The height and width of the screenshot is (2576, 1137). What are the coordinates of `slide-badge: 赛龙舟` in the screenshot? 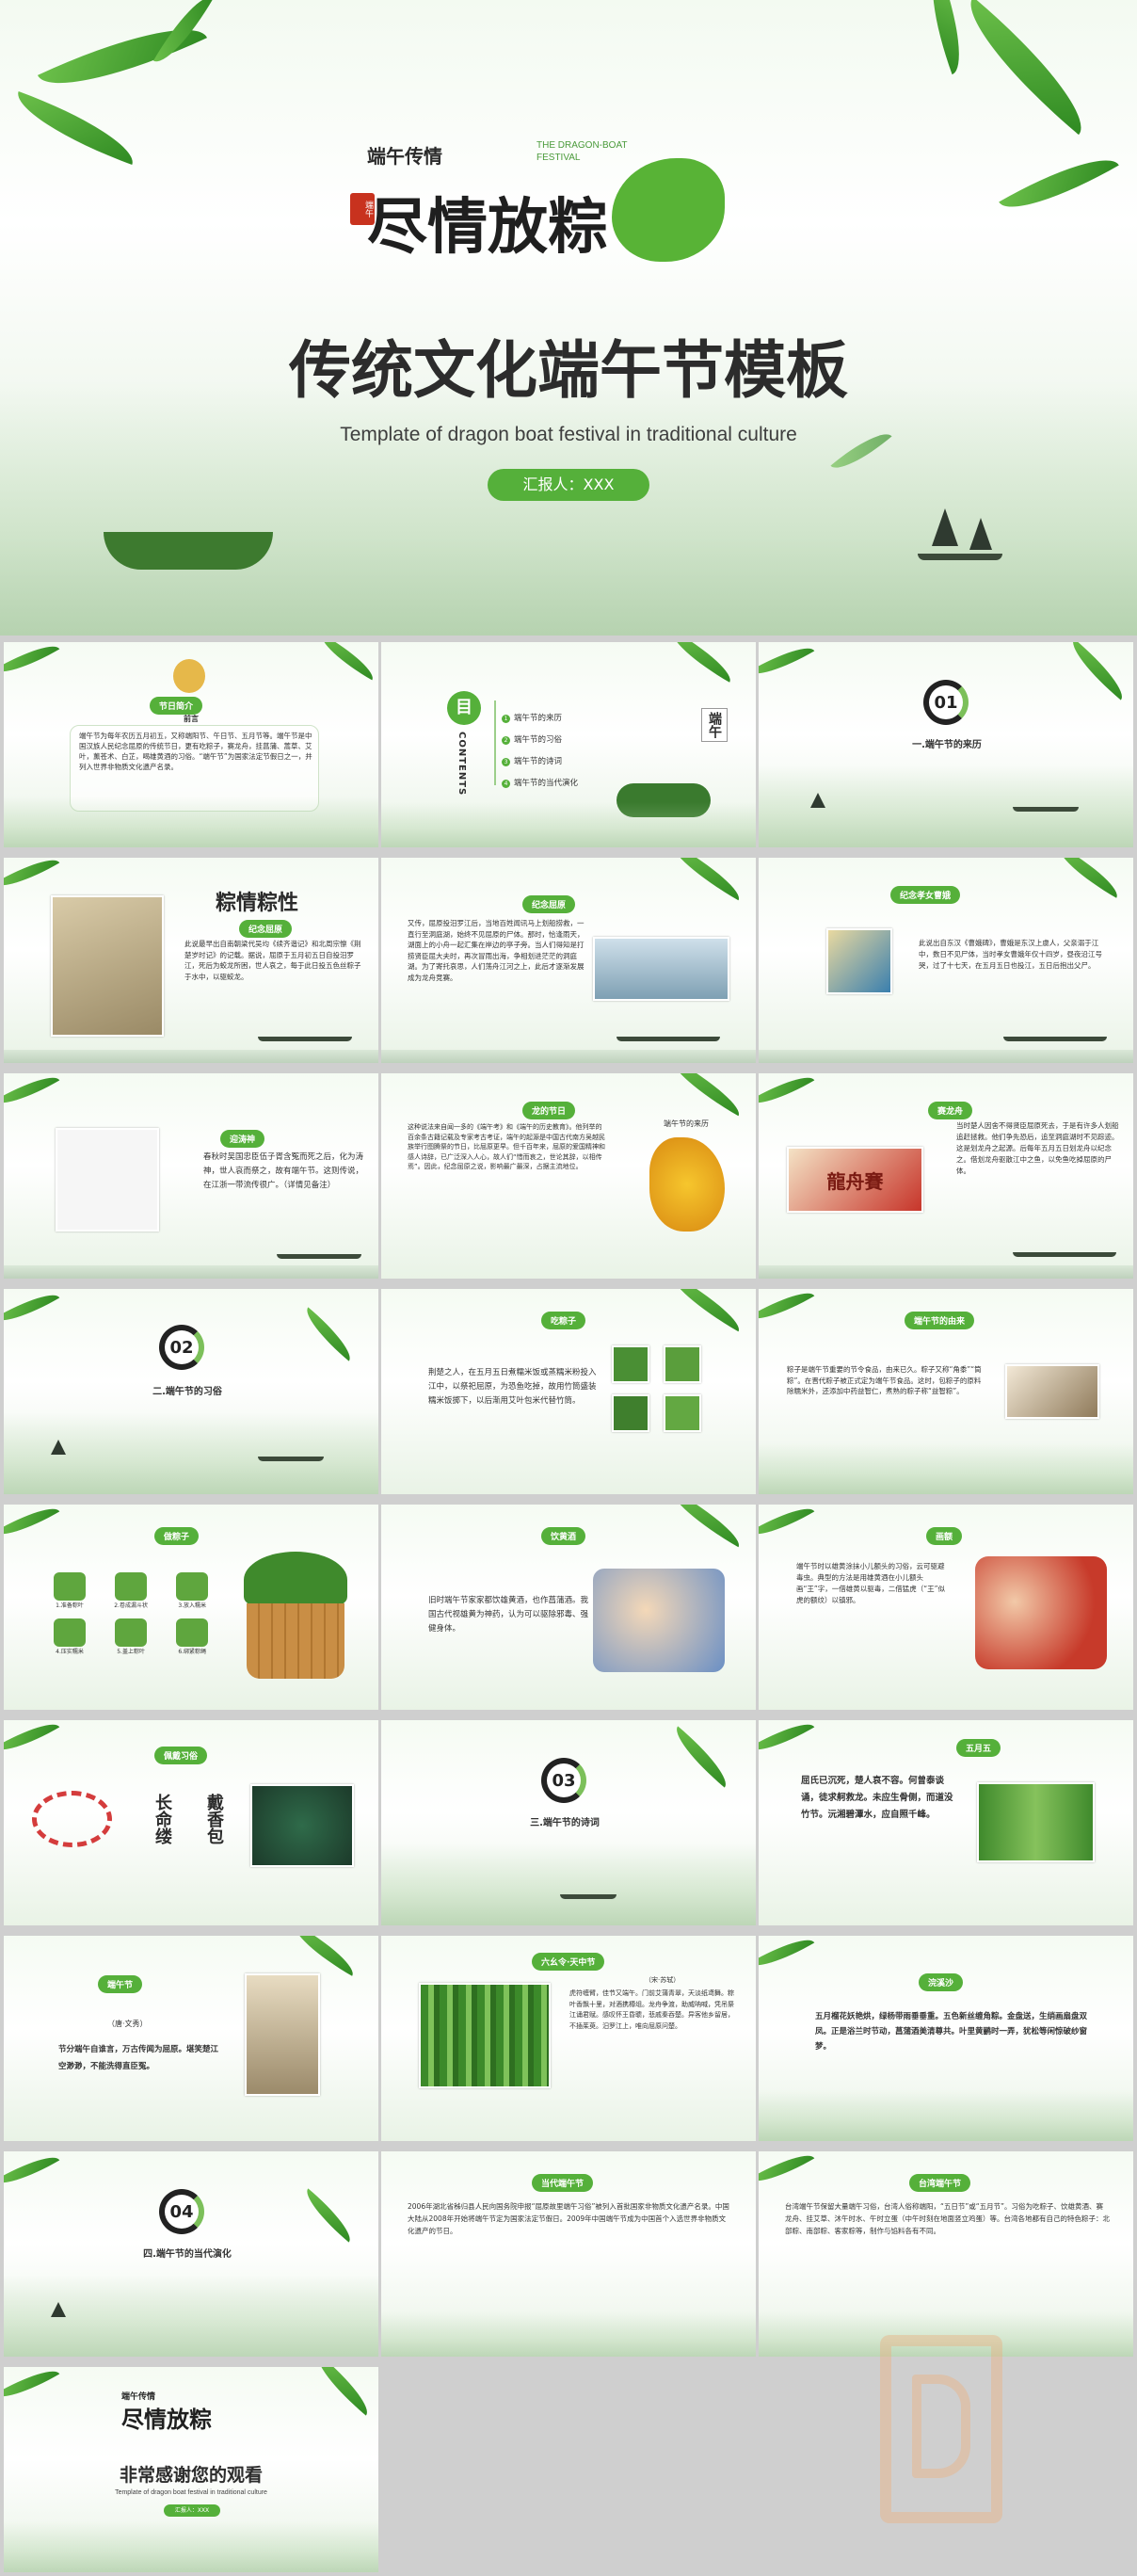 It's located at (951, 1110).